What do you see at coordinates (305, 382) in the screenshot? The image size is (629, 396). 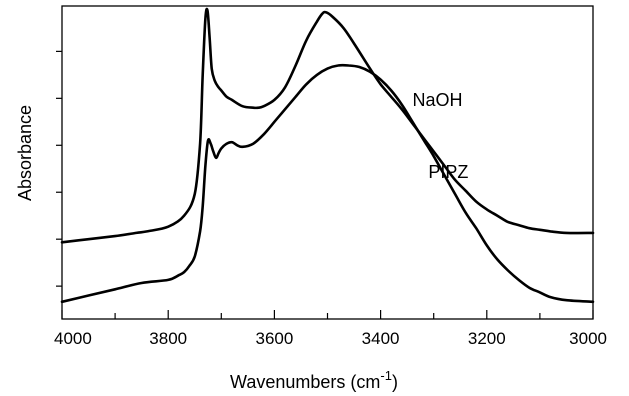 I see `x-axis-title-main: Wavenumbers (cm` at bounding box center [305, 382].